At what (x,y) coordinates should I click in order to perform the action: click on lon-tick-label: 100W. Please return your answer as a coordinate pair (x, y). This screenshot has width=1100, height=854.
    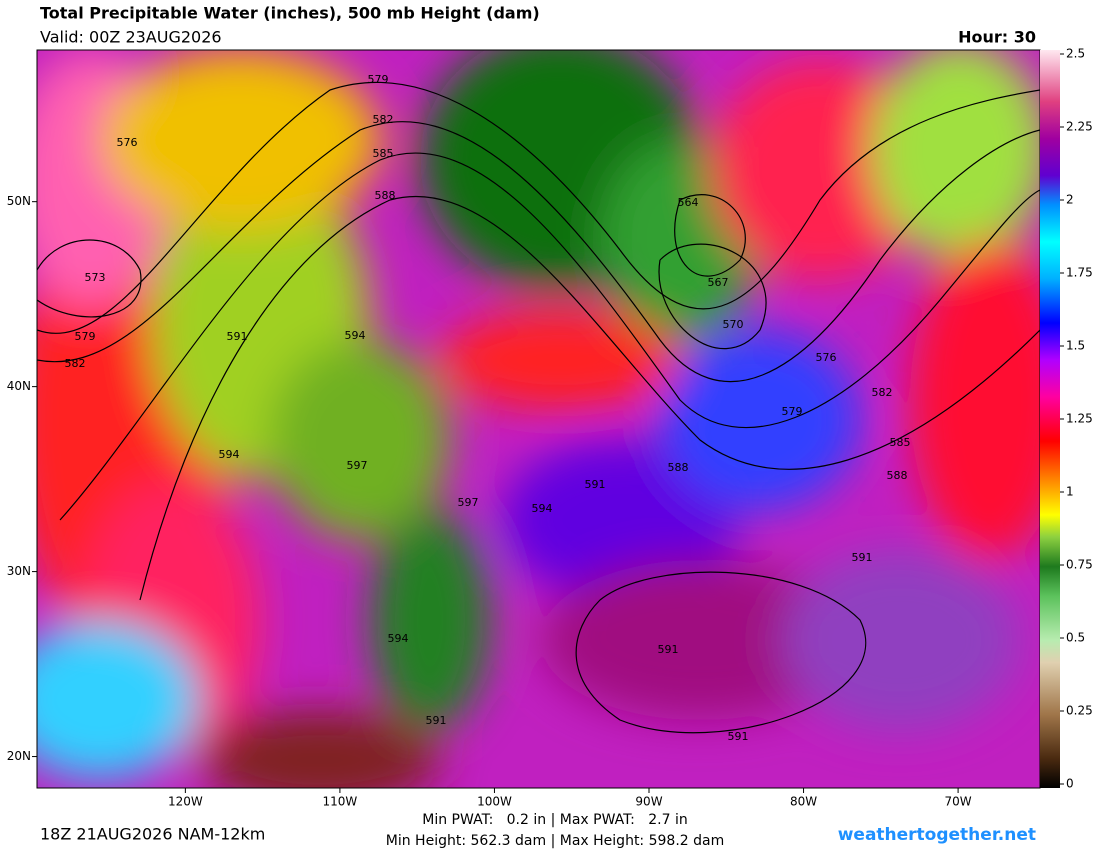
    Looking at the image, I should click on (494, 802).